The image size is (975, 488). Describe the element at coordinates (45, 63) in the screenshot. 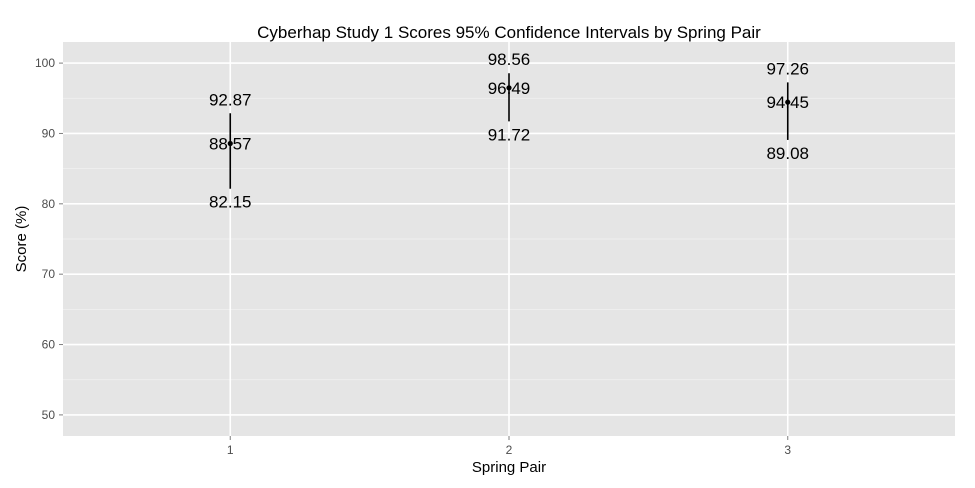

I see `y-tick-label: 100` at that location.